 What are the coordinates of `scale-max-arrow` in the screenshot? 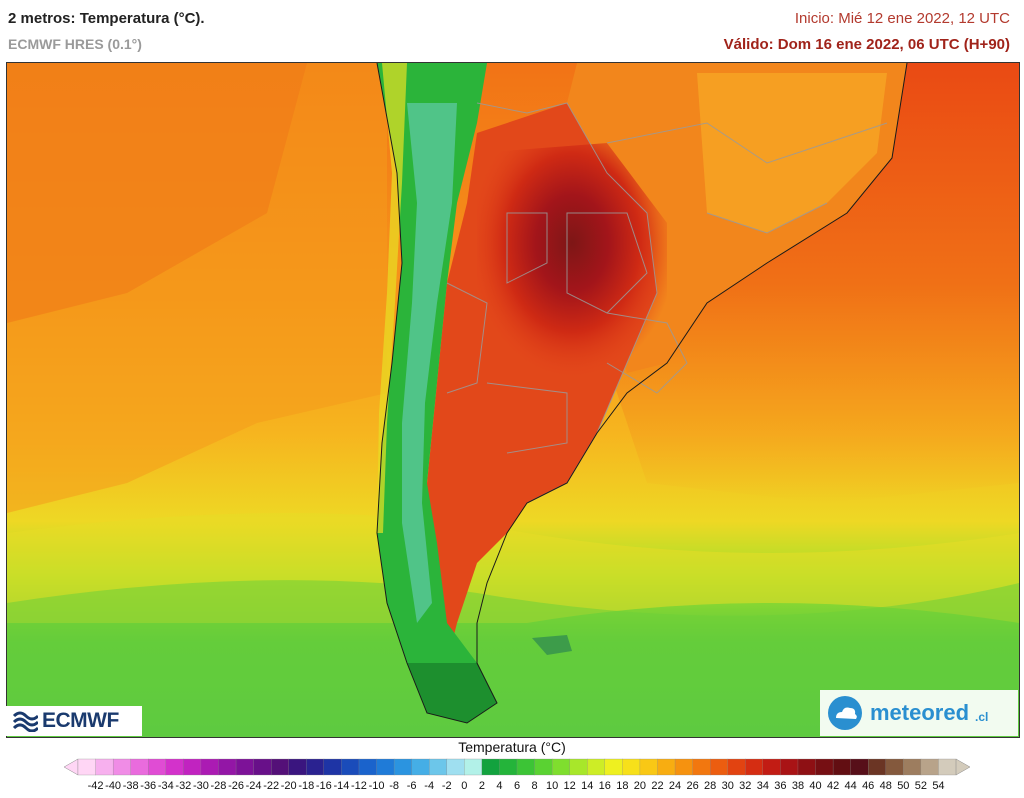 It's located at (962, 767).